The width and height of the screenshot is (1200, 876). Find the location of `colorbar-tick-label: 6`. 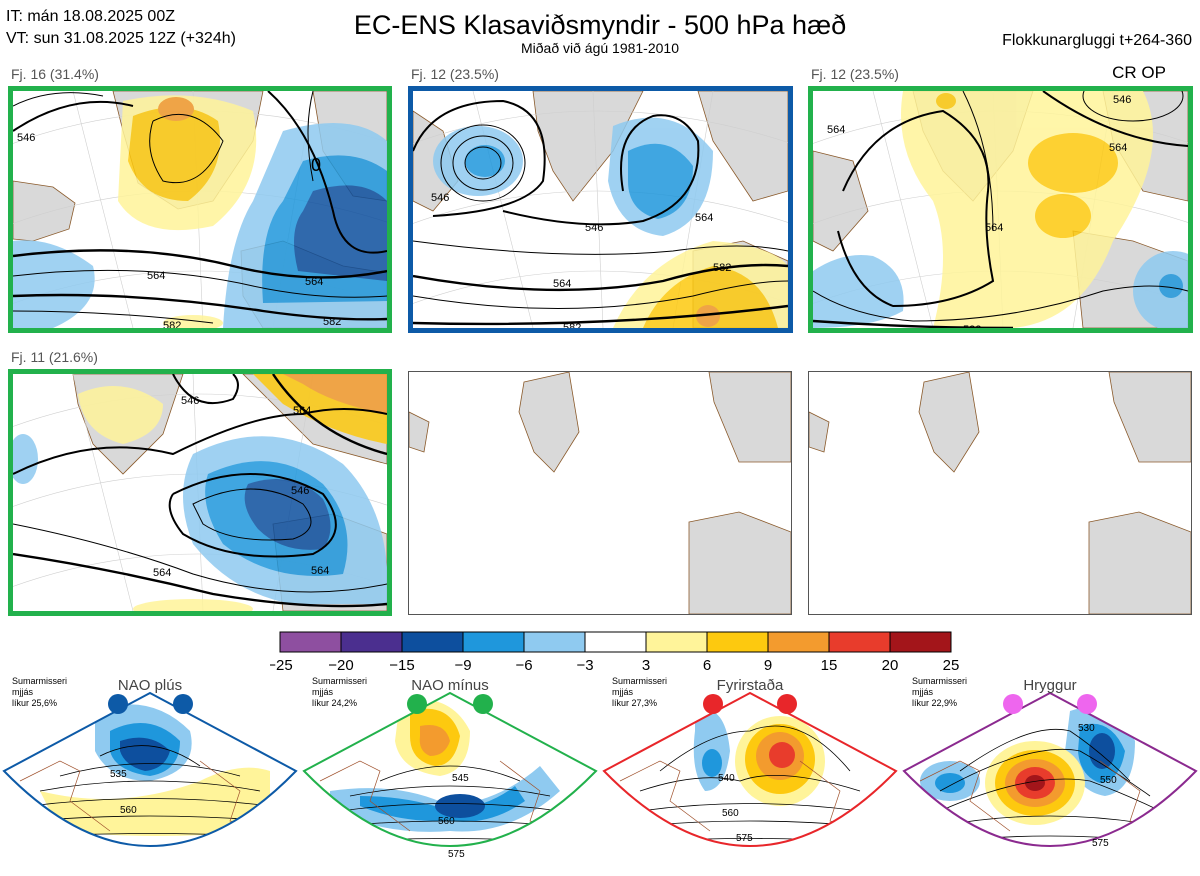

colorbar-tick-label: 6 is located at coordinates (707, 665).